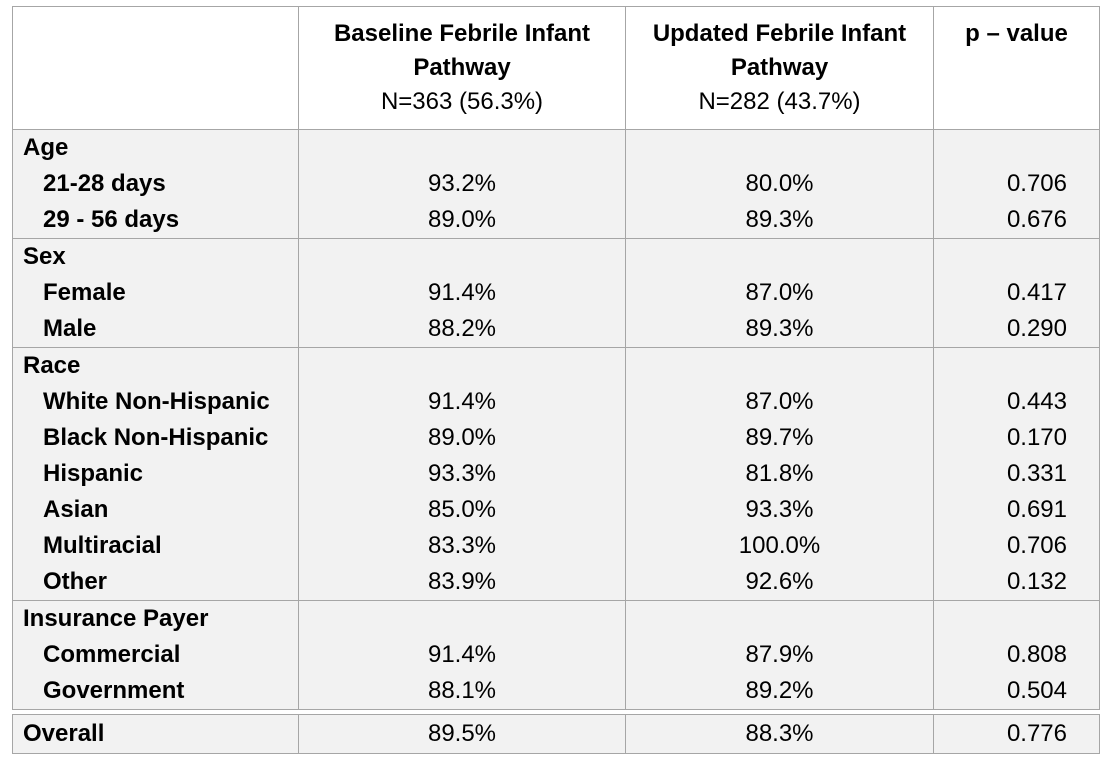 This screenshot has width=1112, height=760. What do you see at coordinates (155, 655) in the screenshot?
I see `row-label: Commercial` at bounding box center [155, 655].